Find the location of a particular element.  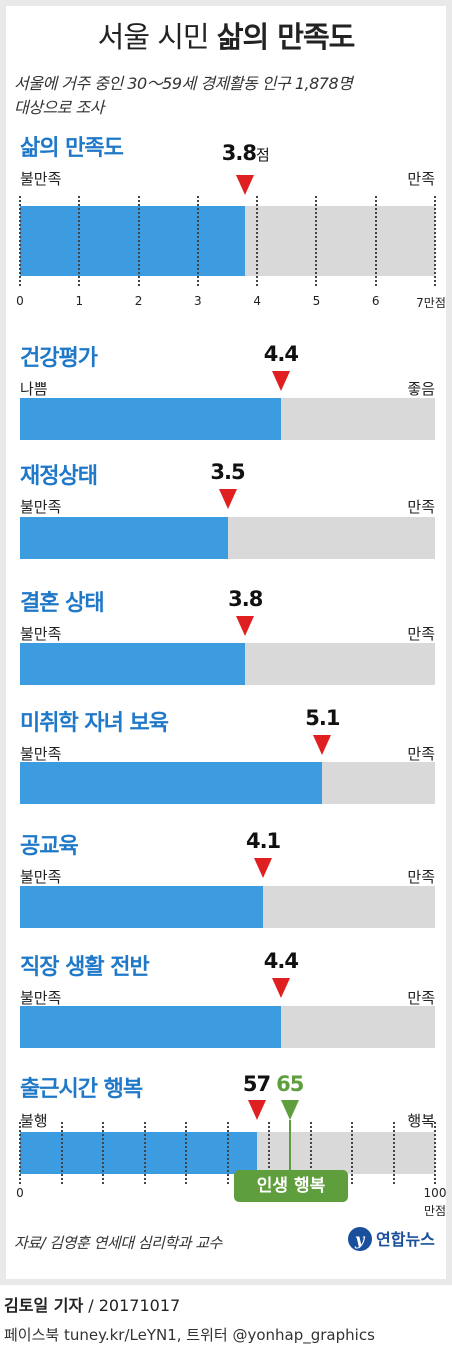

svg-text: y is located at coordinates (360, 1239).